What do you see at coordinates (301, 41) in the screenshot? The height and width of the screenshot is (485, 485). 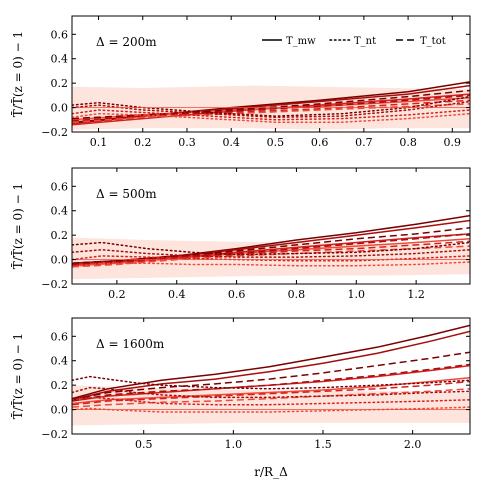 I see `legend-label: T_mw` at bounding box center [301, 41].